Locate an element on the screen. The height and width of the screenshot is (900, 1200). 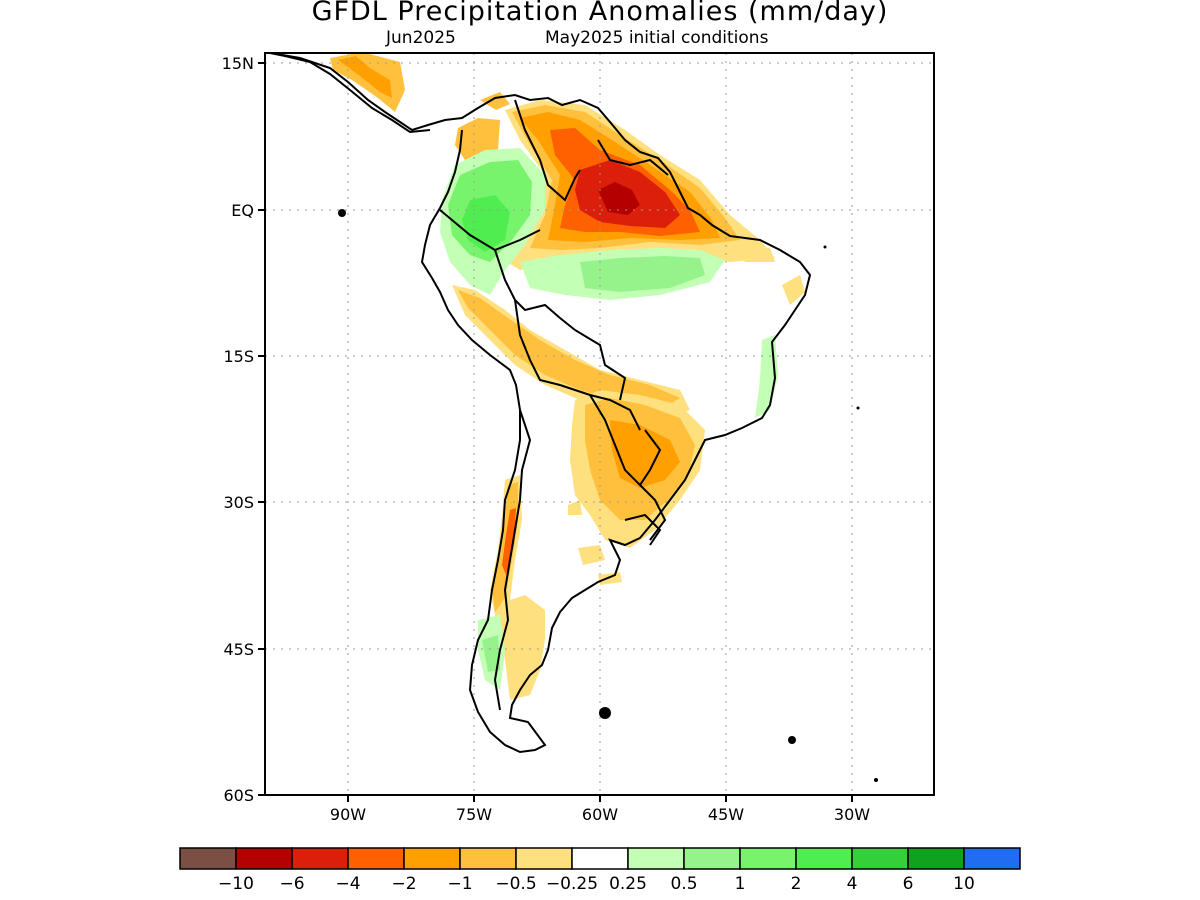
central-america-coastline is located at coordinates (348, 93).